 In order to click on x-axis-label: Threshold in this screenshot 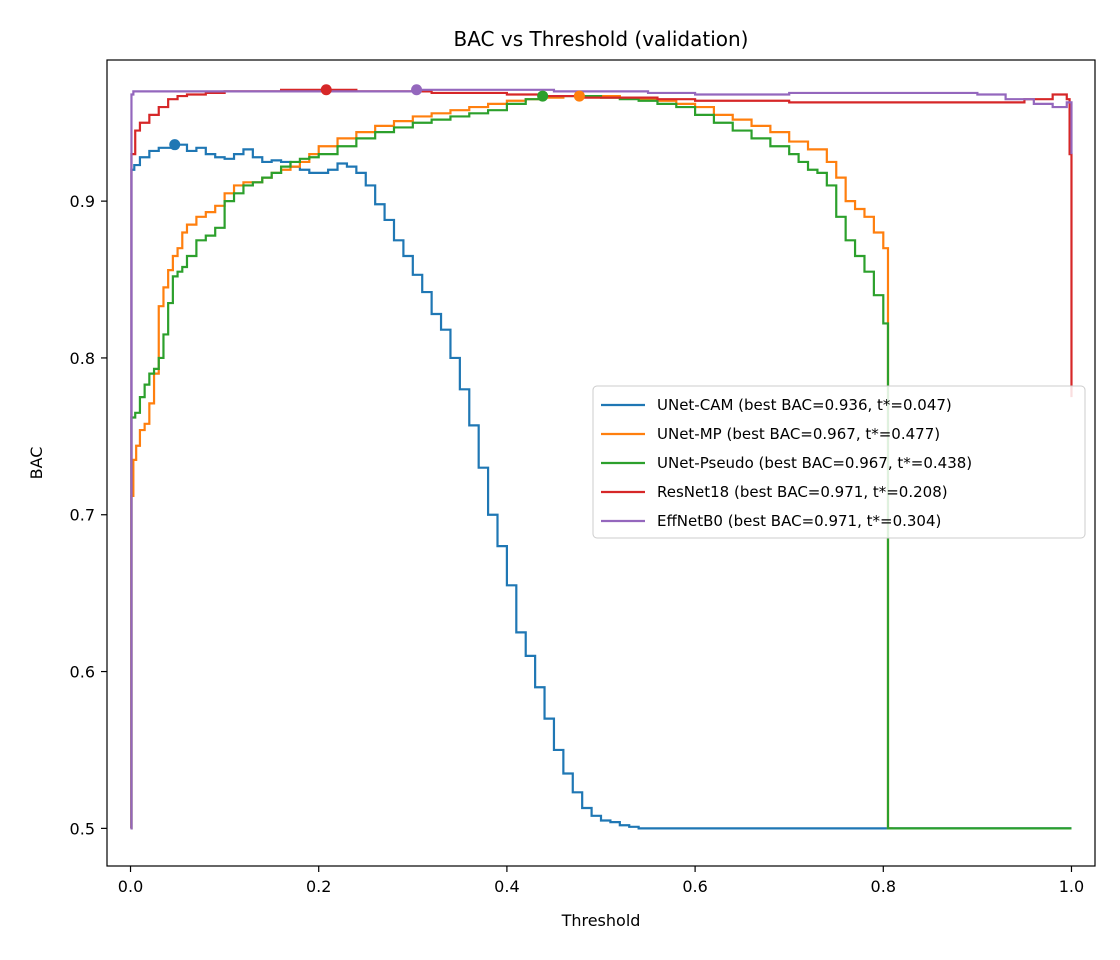, I will do `click(601, 920)`.